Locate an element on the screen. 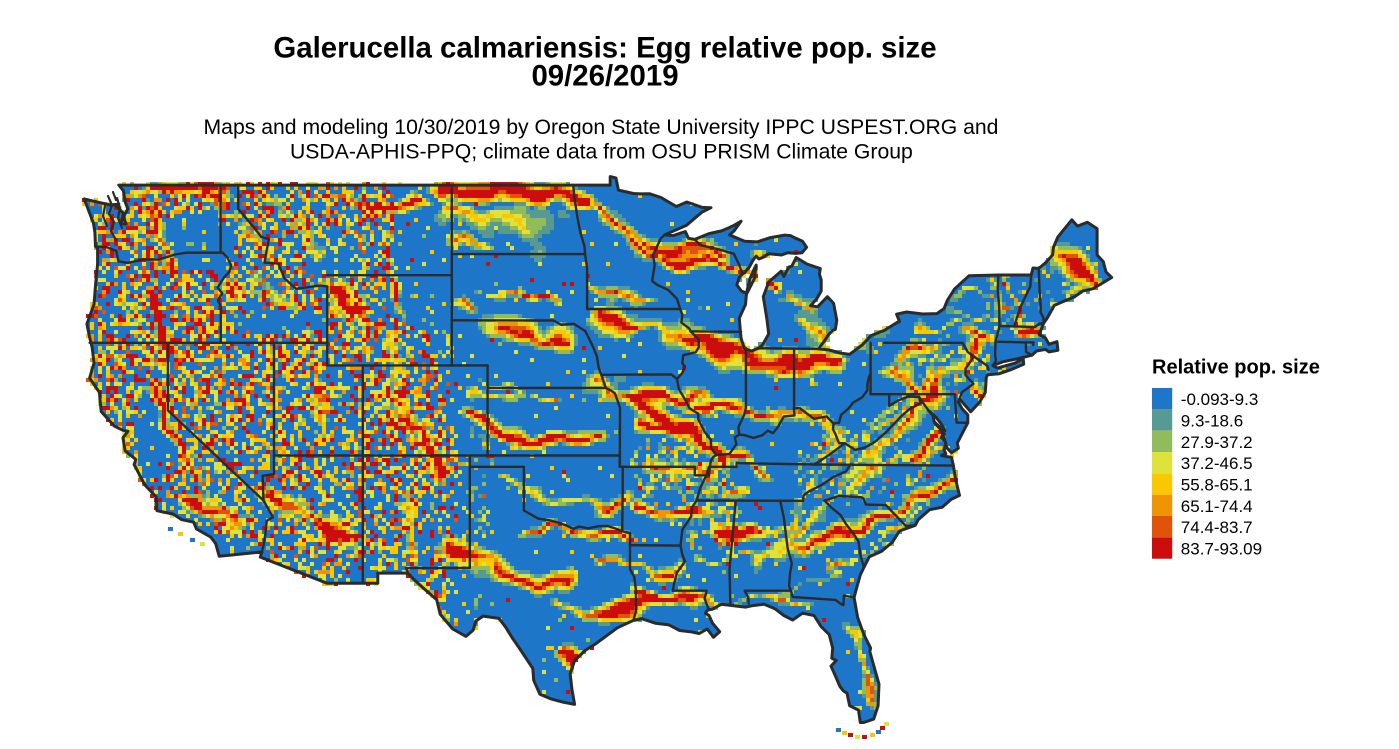 The image size is (1399, 749). svg-text: -0.093-9.3 is located at coordinates (1220, 399).